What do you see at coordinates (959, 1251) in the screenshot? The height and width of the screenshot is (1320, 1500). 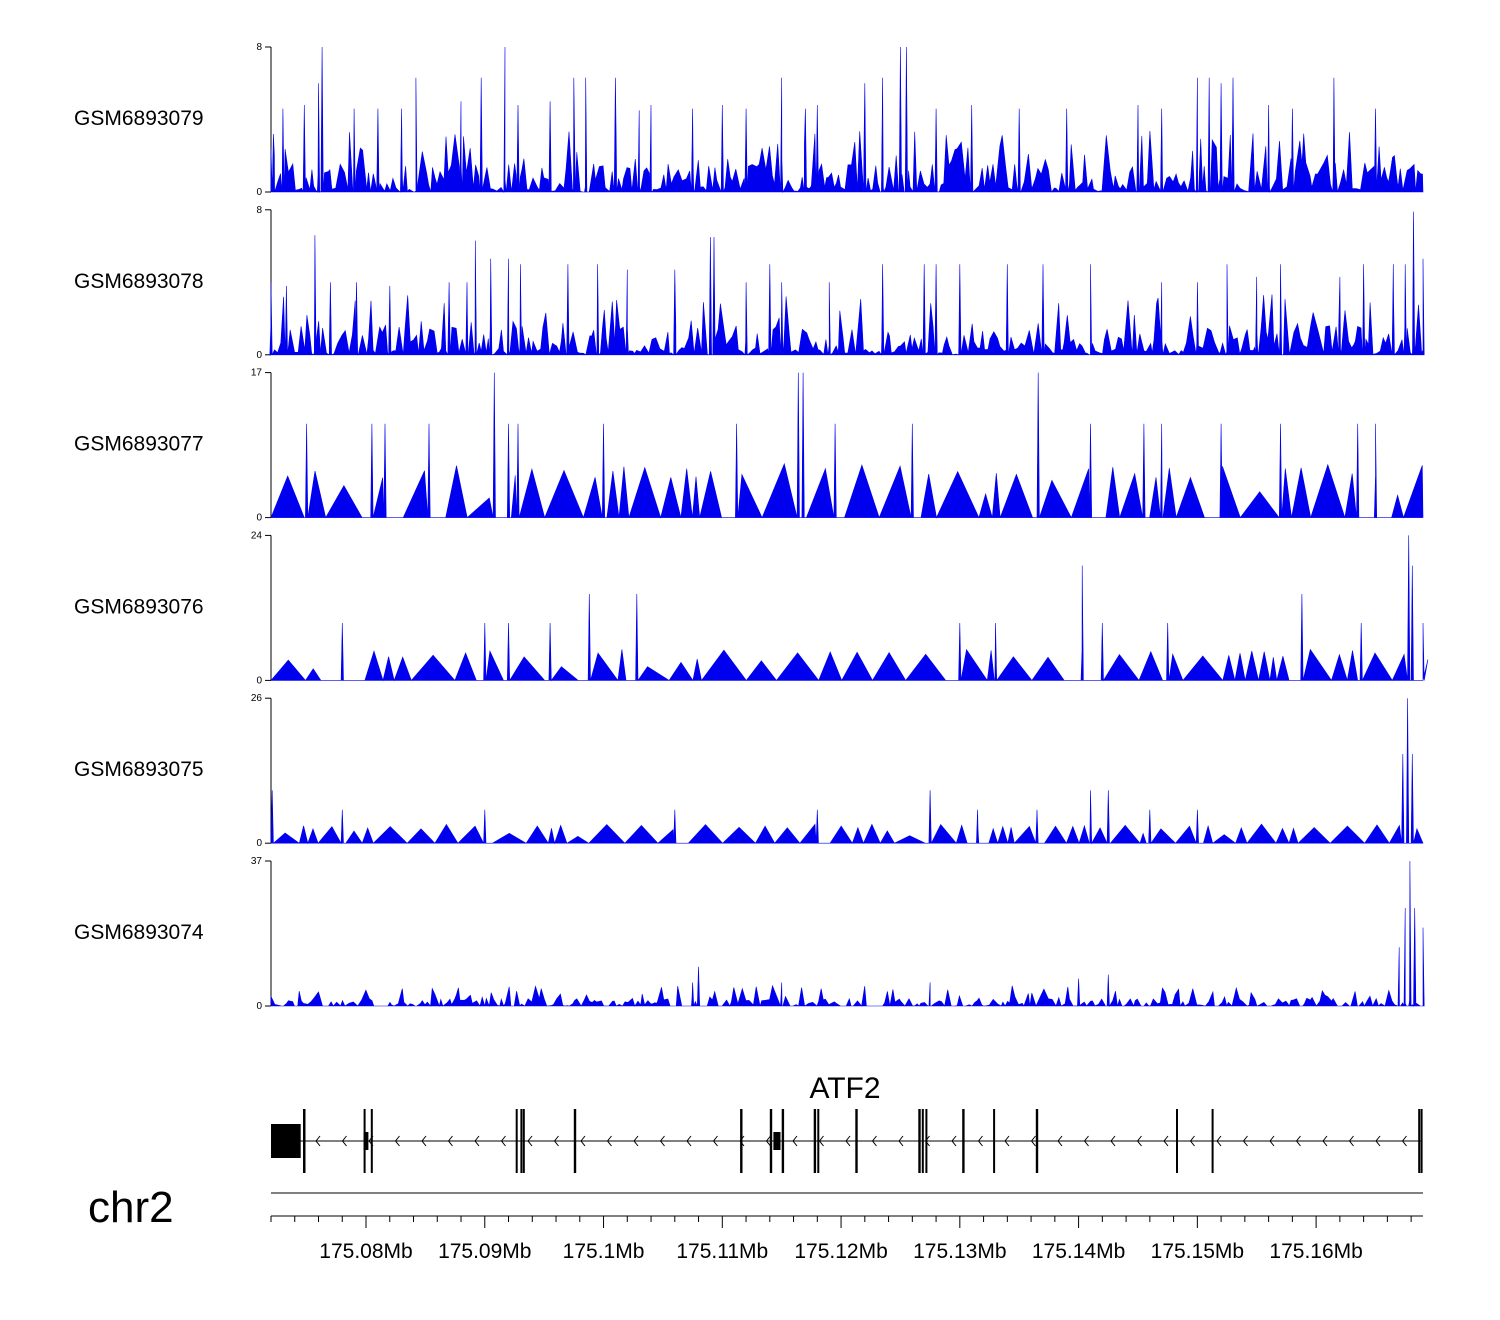 I see `axis-tick-label: 175.13Mb` at bounding box center [959, 1251].